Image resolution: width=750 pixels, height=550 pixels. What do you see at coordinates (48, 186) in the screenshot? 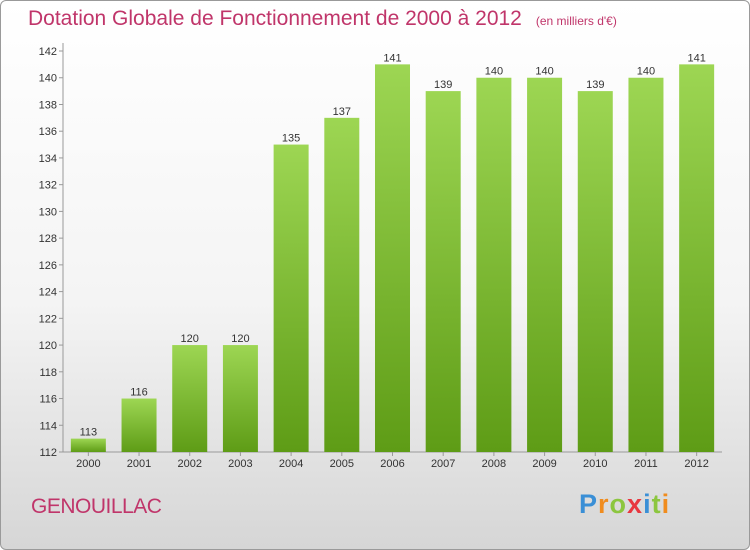
I see `y-tick-label: 132` at bounding box center [48, 186].